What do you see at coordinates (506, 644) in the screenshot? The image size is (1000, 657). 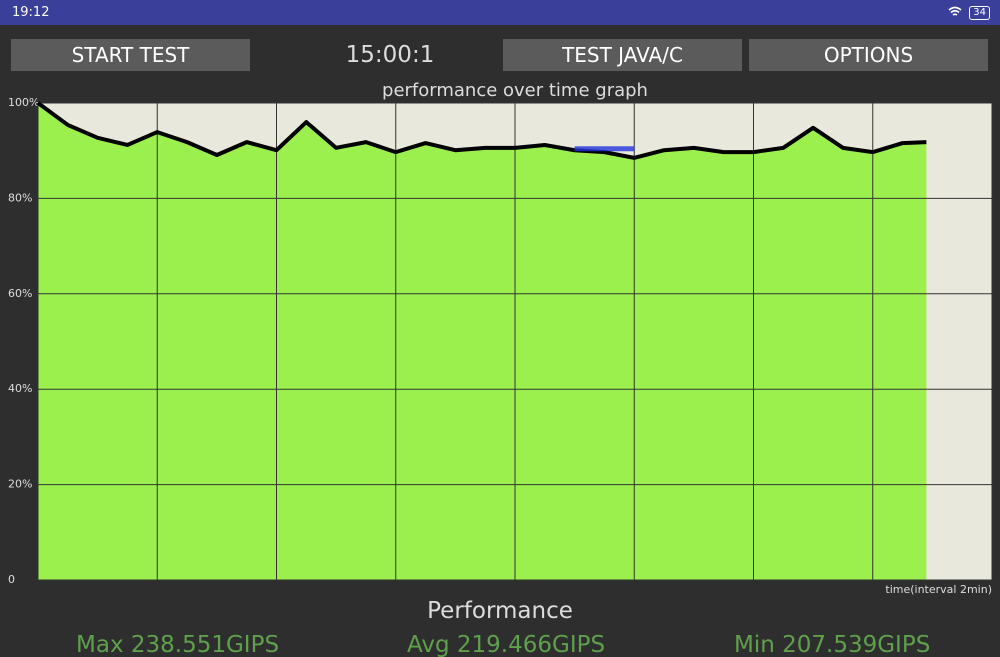 I see `avg-stat: Avg 219.466GIPS` at bounding box center [506, 644].